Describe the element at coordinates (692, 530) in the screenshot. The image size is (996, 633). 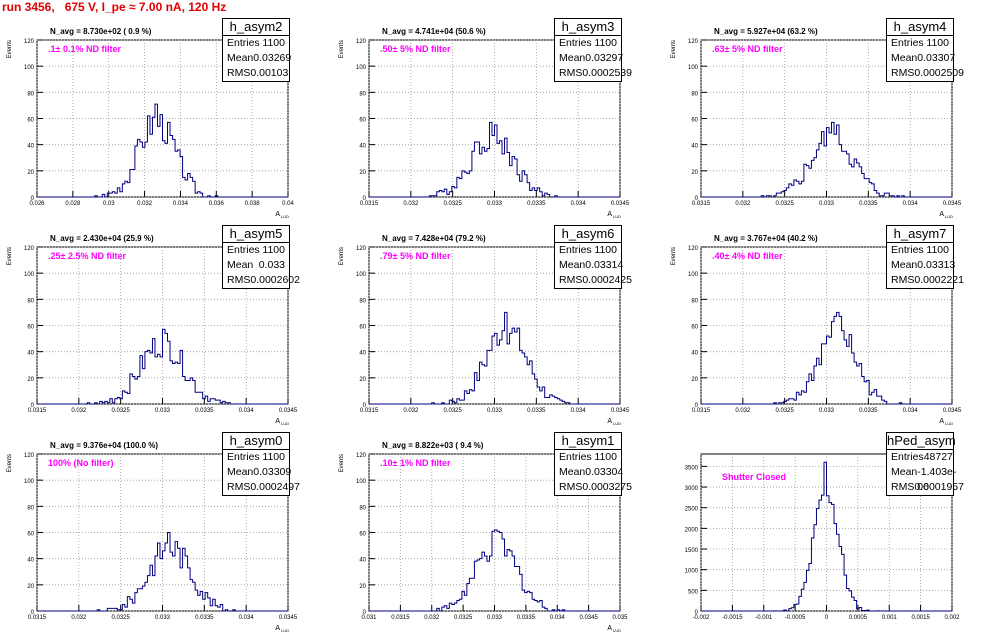
I see `y-tick-label: 2000` at that location.